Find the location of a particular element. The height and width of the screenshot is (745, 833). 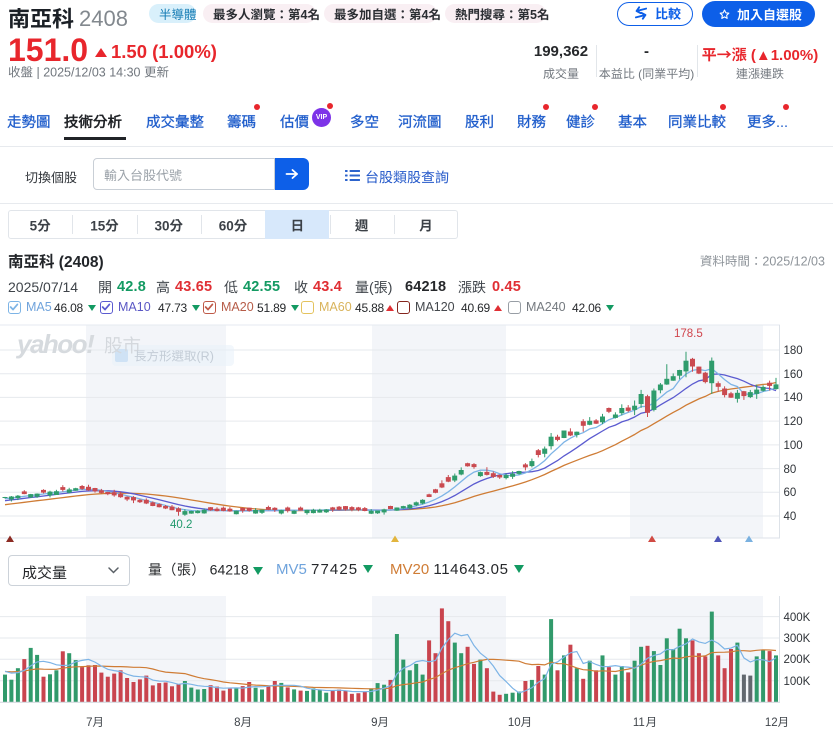

svg-text: 40.2 is located at coordinates (181, 525).